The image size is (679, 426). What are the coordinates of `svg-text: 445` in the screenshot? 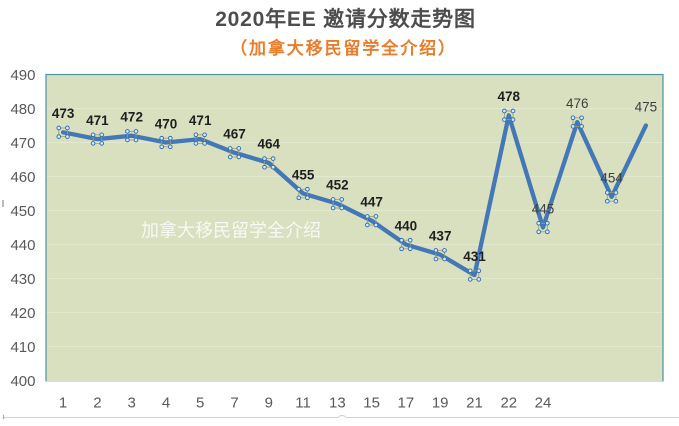 It's located at (543, 208).